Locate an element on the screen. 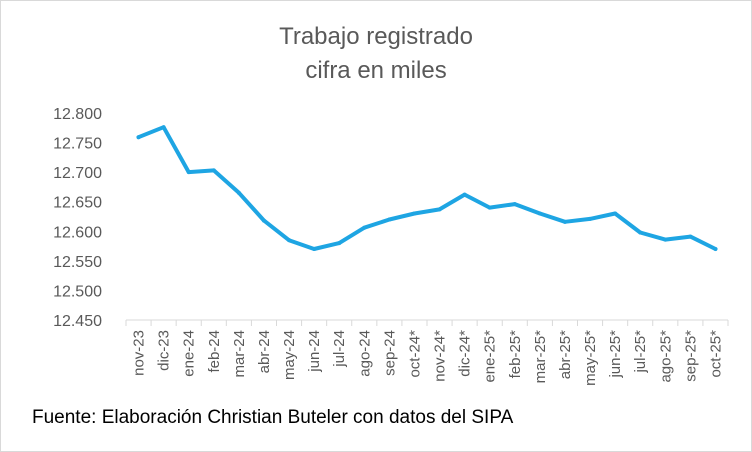 The height and width of the screenshot is (452, 752). chart-title-line-2: cifra en miles is located at coordinates (376, 70).